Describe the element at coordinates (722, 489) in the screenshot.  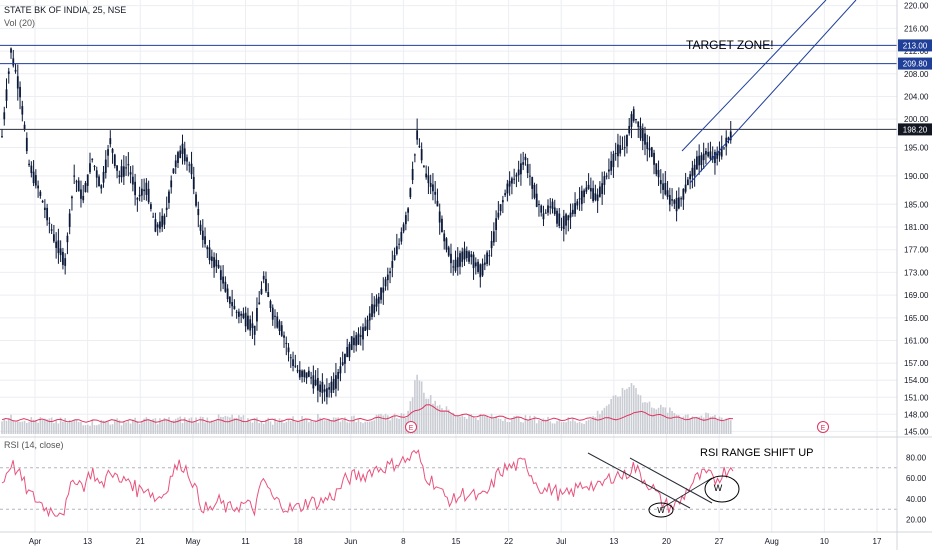
I see `rsi-pattern-ellipse-right` at that location.